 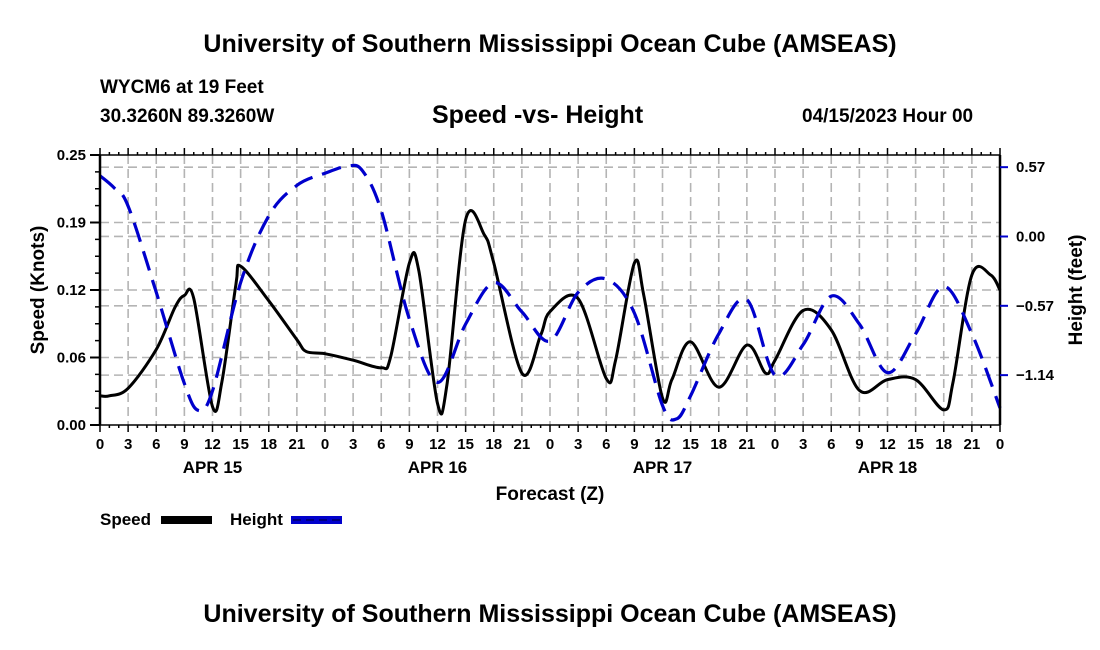 I want to click on date-label: APR 16, so click(x=438, y=467).